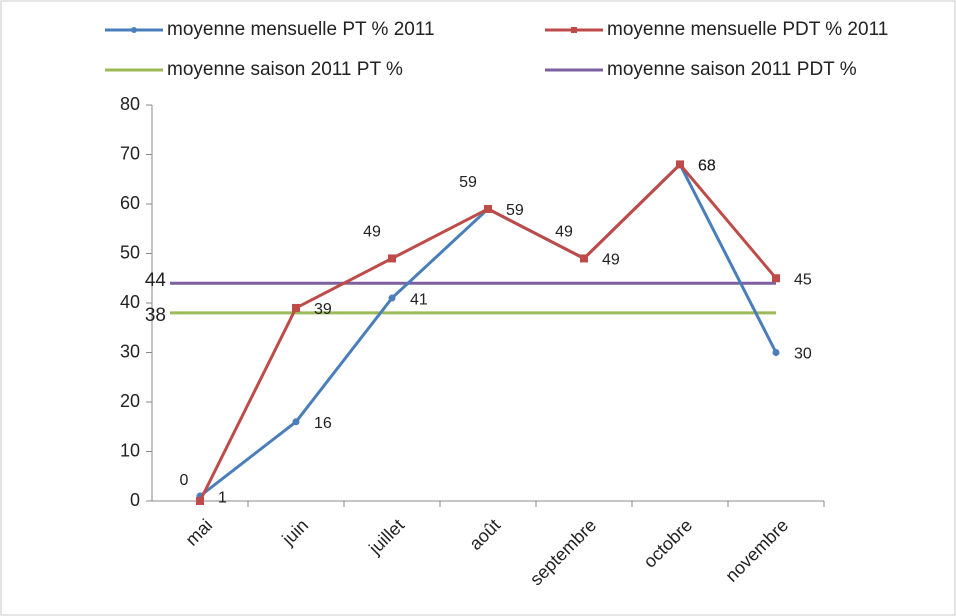  I want to click on data-label: 0, so click(184, 480).